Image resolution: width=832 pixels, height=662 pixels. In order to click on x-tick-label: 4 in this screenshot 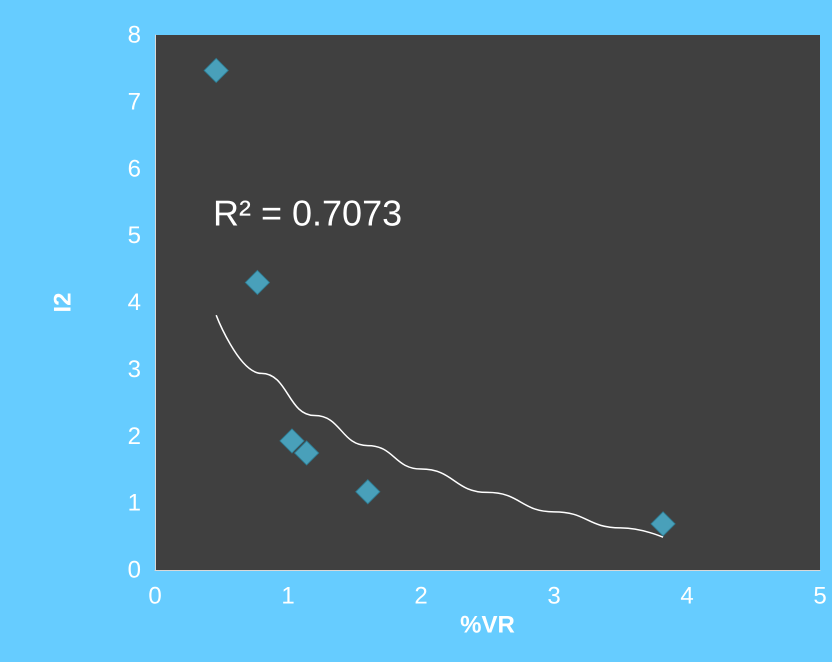, I will do `click(687, 596)`.